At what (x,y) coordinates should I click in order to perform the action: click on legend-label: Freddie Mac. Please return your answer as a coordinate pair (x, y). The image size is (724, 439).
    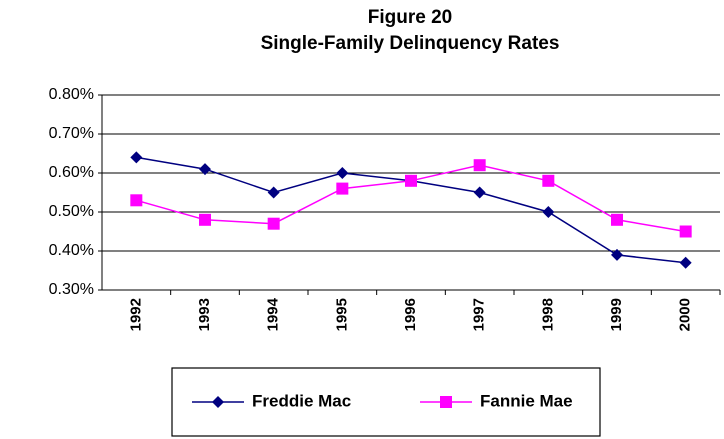
    Looking at the image, I should click on (301, 400).